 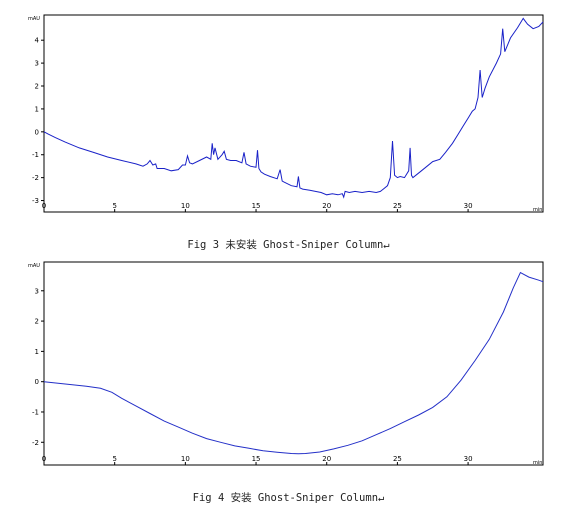 What do you see at coordinates (37, 41) in the screenshot?
I see `y-tick-label: 4` at bounding box center [37, 41].